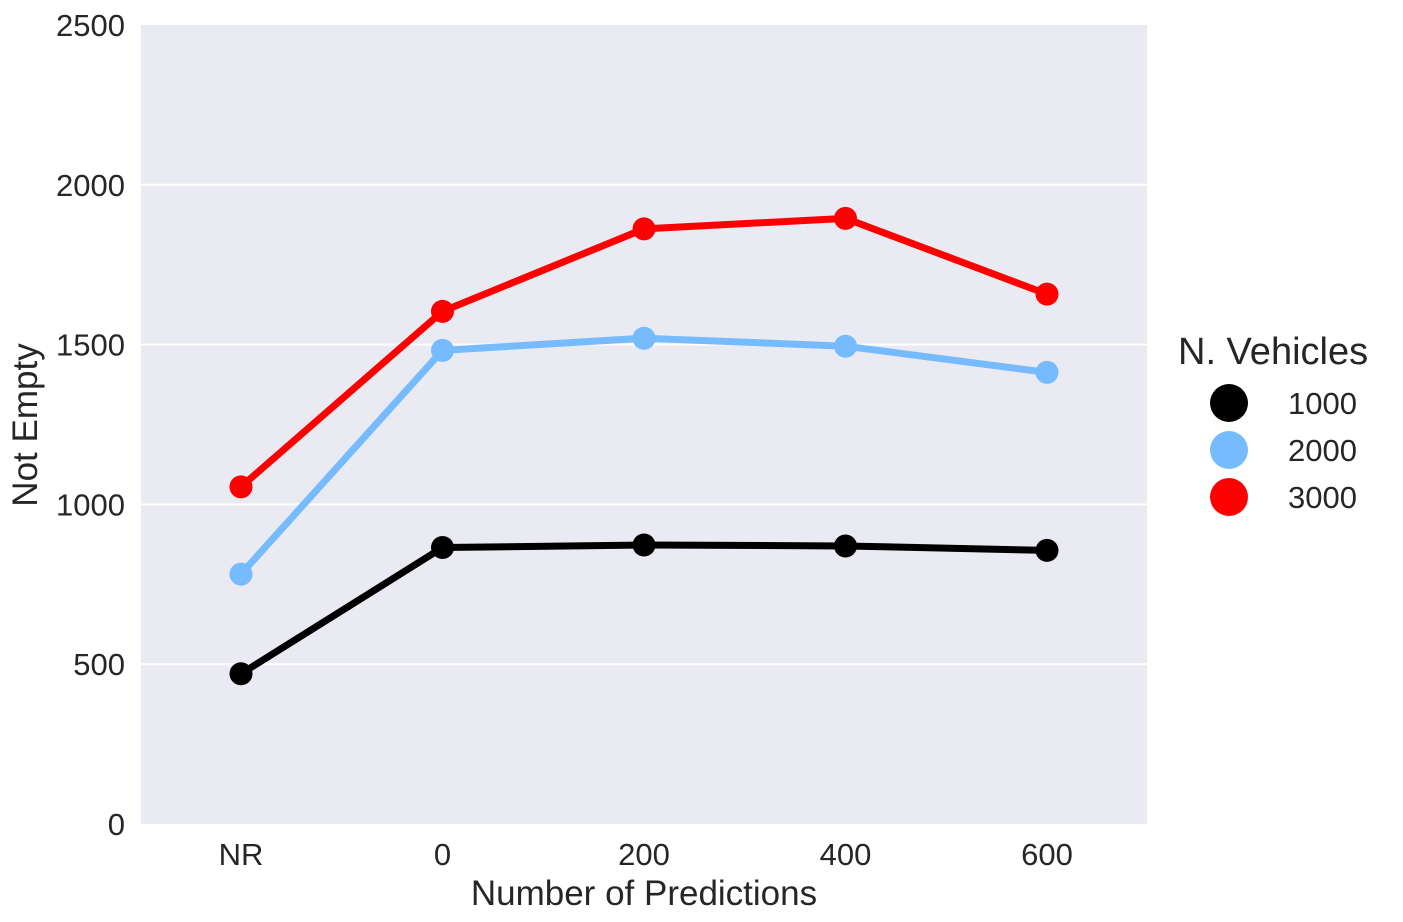 Image resolution: width=1403 pixels, height=922 pixels. Describe the element at coordinates (442, 854) in the screenshot. I see `x-tick-label: 0` at that location.